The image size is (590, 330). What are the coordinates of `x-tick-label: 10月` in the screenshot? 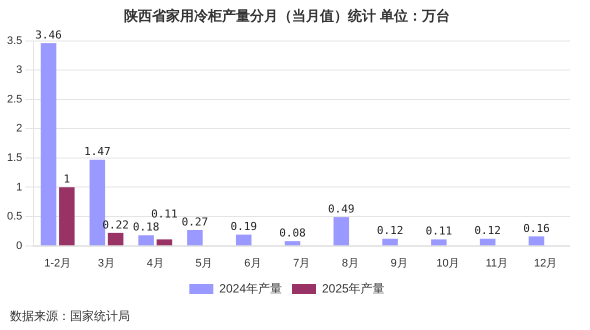 It's located at (448, 263).